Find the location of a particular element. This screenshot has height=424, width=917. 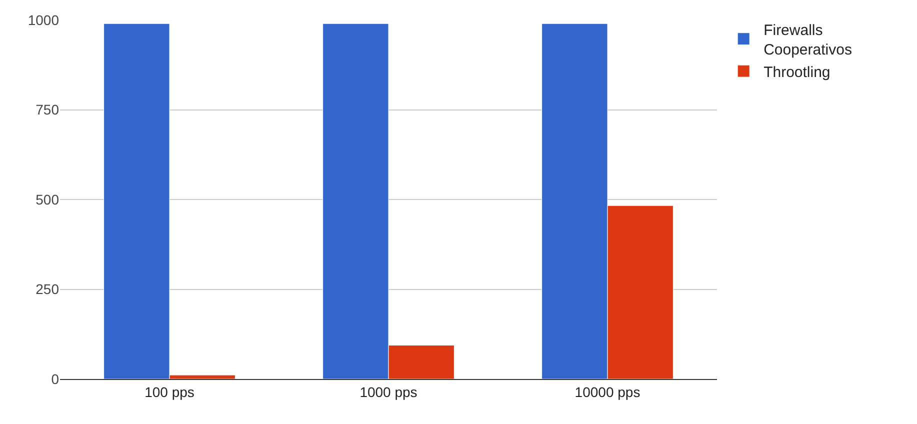

legend-label: Firewalls Cooperativos is located at coordinates (808, 40).